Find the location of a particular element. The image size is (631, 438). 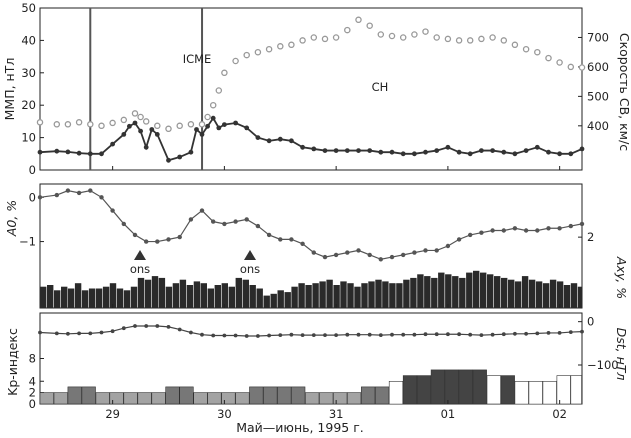

bottom-left-tick-label: 0 is located at coordinates (32, 404).